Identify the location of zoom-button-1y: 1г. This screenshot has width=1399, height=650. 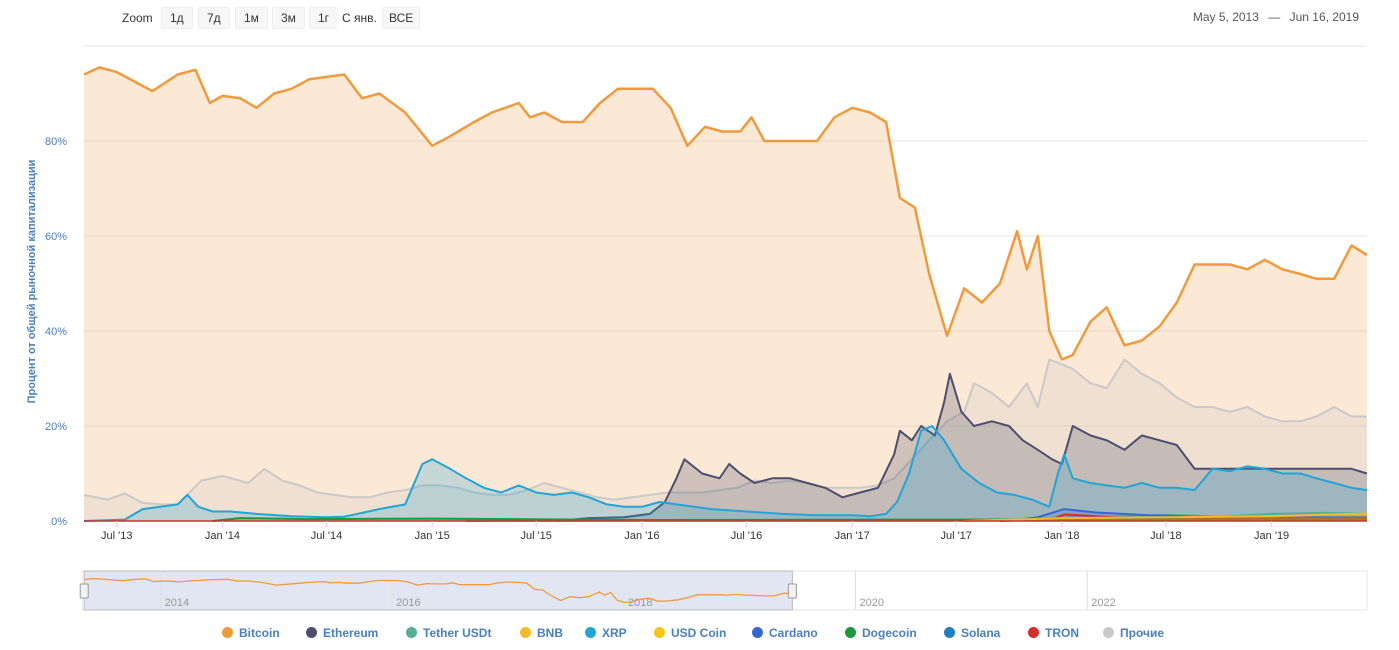
(324, 18).